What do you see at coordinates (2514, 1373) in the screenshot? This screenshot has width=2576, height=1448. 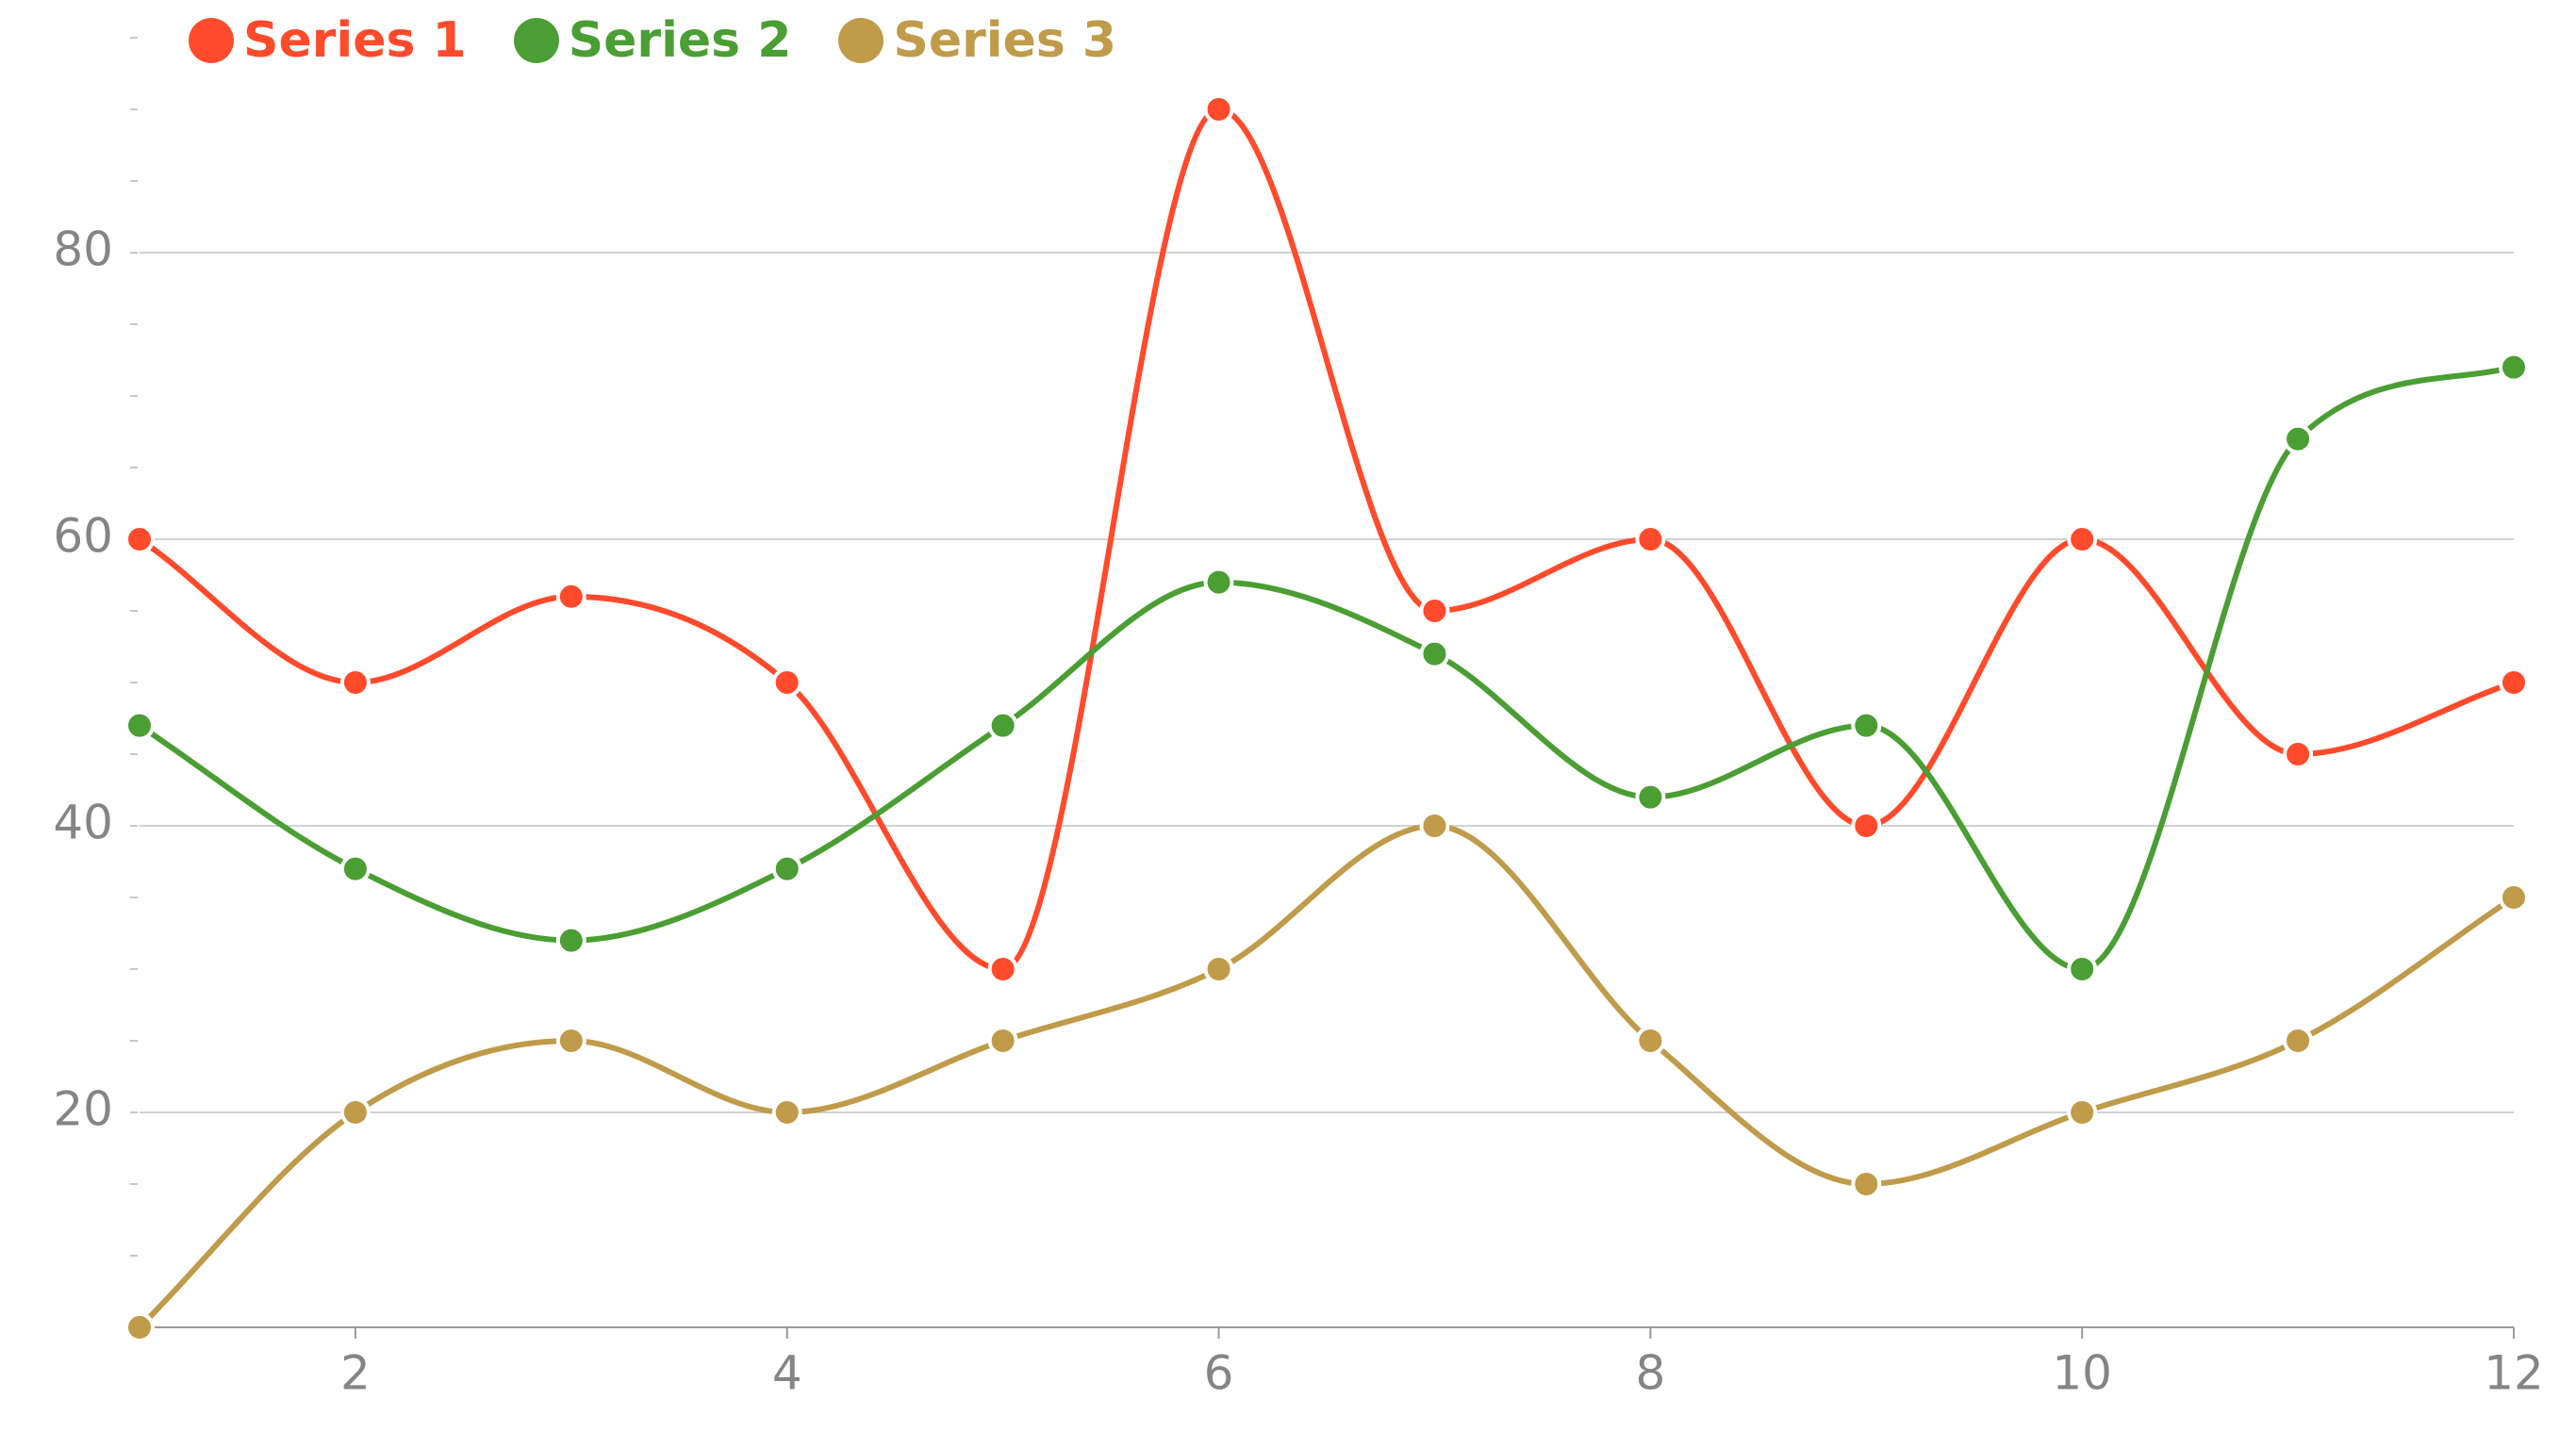 I see `x-tick-label: 12` at bounding box center [2514, 1373].